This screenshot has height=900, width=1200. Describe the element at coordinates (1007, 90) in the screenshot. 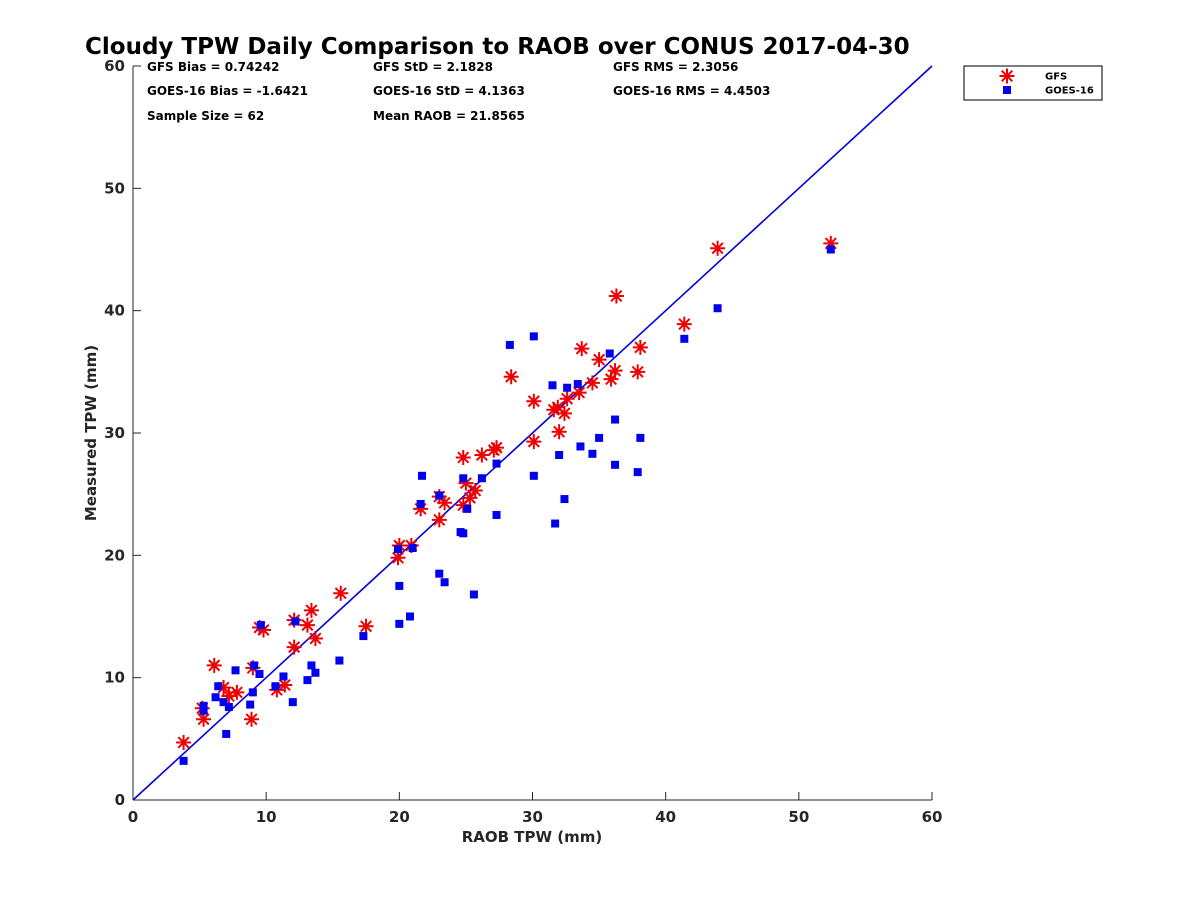

I see `legend-goes-16-marker` at that location.